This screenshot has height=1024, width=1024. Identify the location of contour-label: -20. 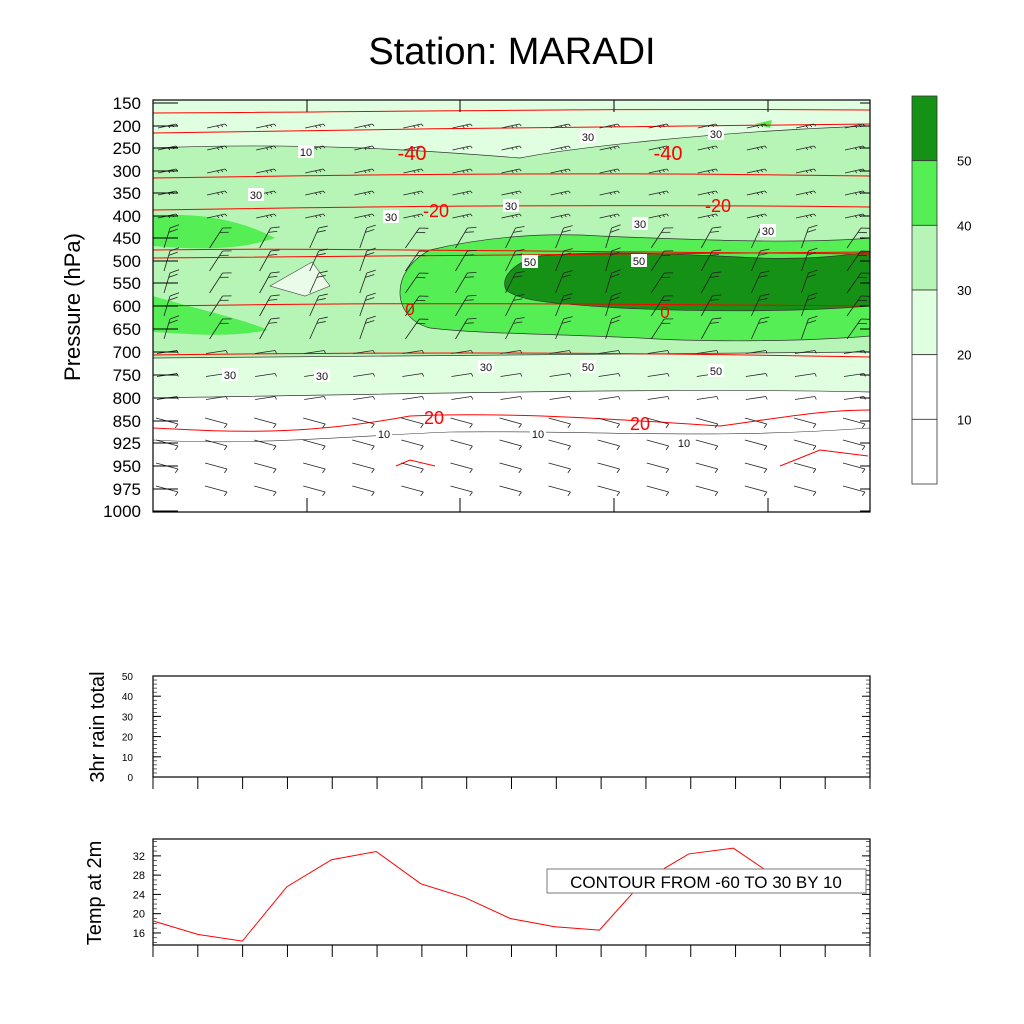
(436, 211).